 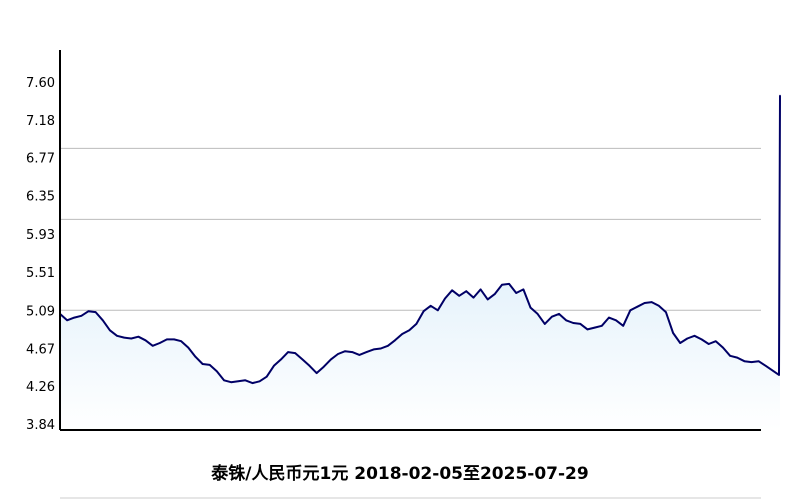 What do you see at coordinates (40, 311) in the screenshot?
I see `y-tick-label: 5.09` at bounding box center [40, 311].